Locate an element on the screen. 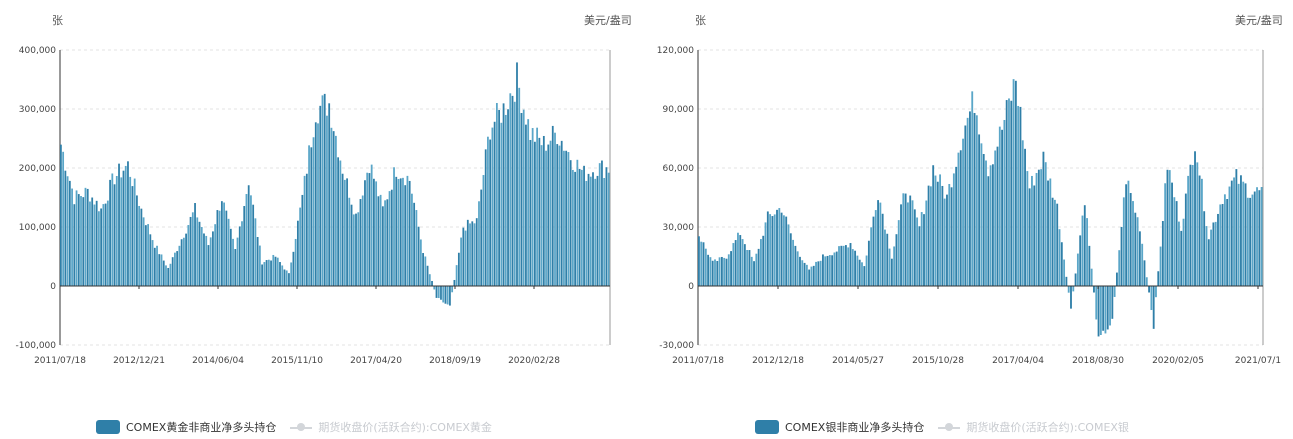 The image size is (1293, 439). silver-legend-line-label: 期货收盘价(活跃合约):COMEX银 is located at coordinates (1047, 427).